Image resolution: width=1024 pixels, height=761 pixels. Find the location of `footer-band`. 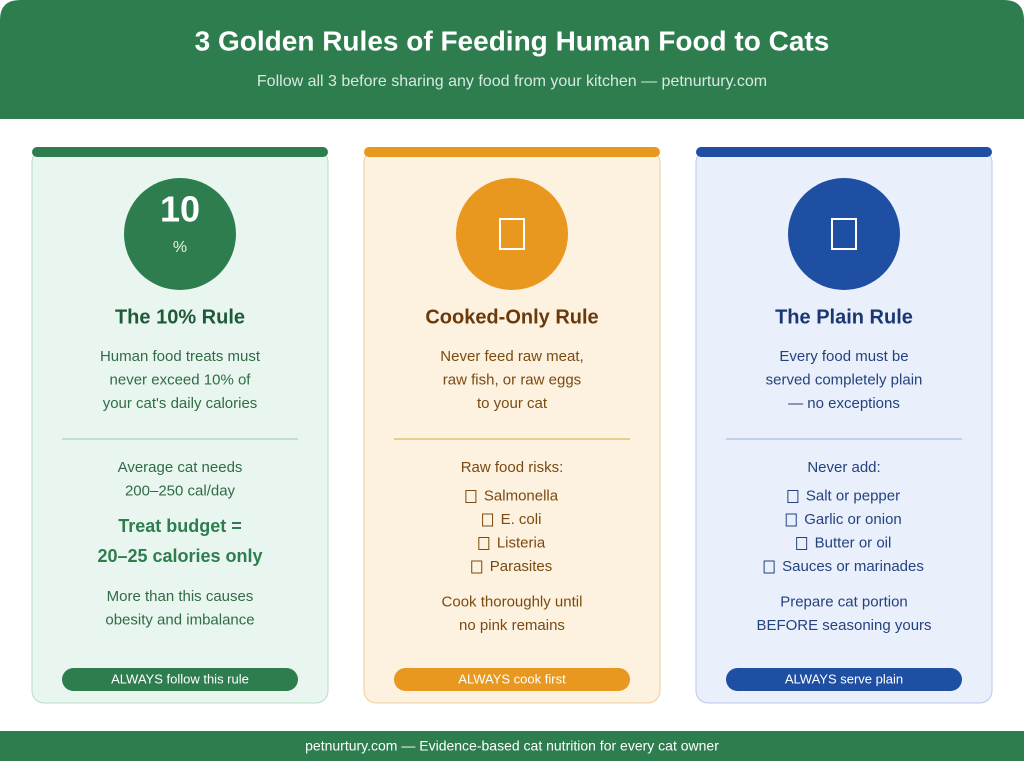

footer-band is located at coordinates (512, 746).